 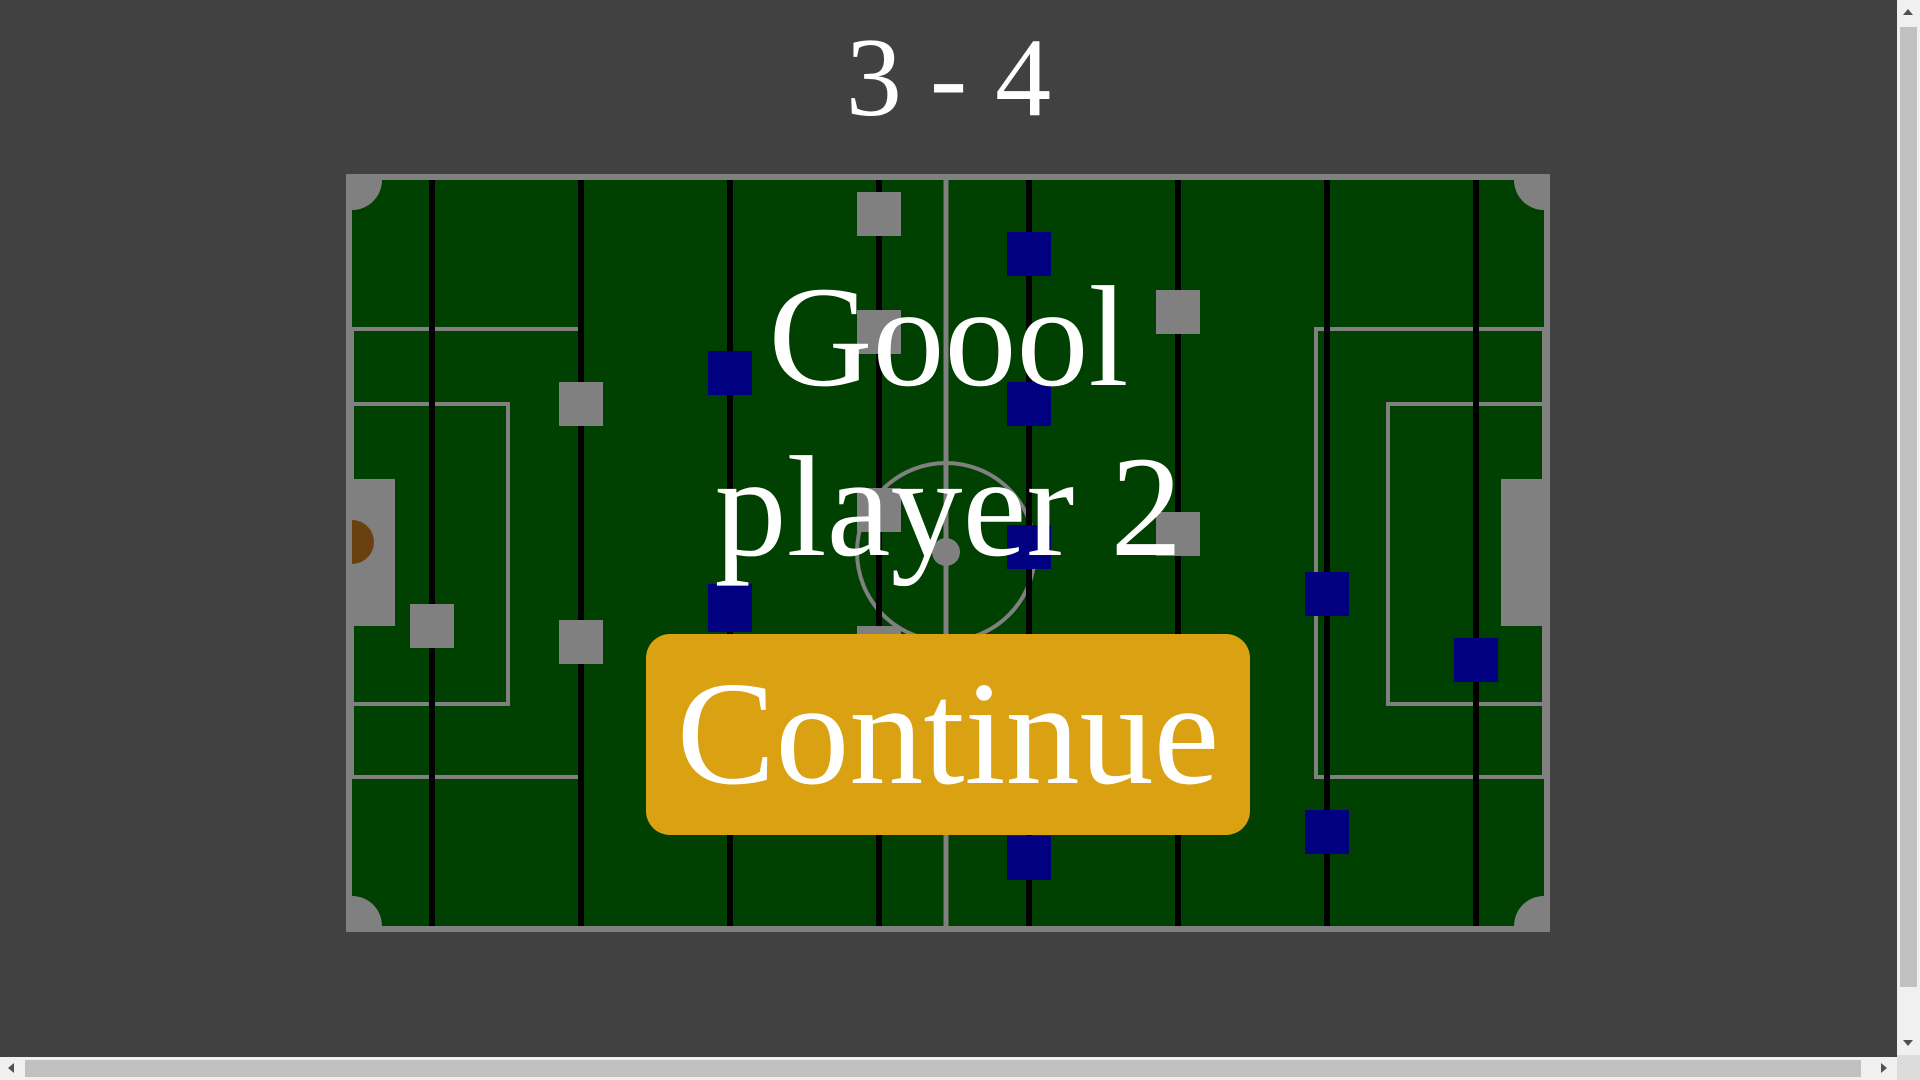 I want to click on goal-right, so click(x=1522, y=552).